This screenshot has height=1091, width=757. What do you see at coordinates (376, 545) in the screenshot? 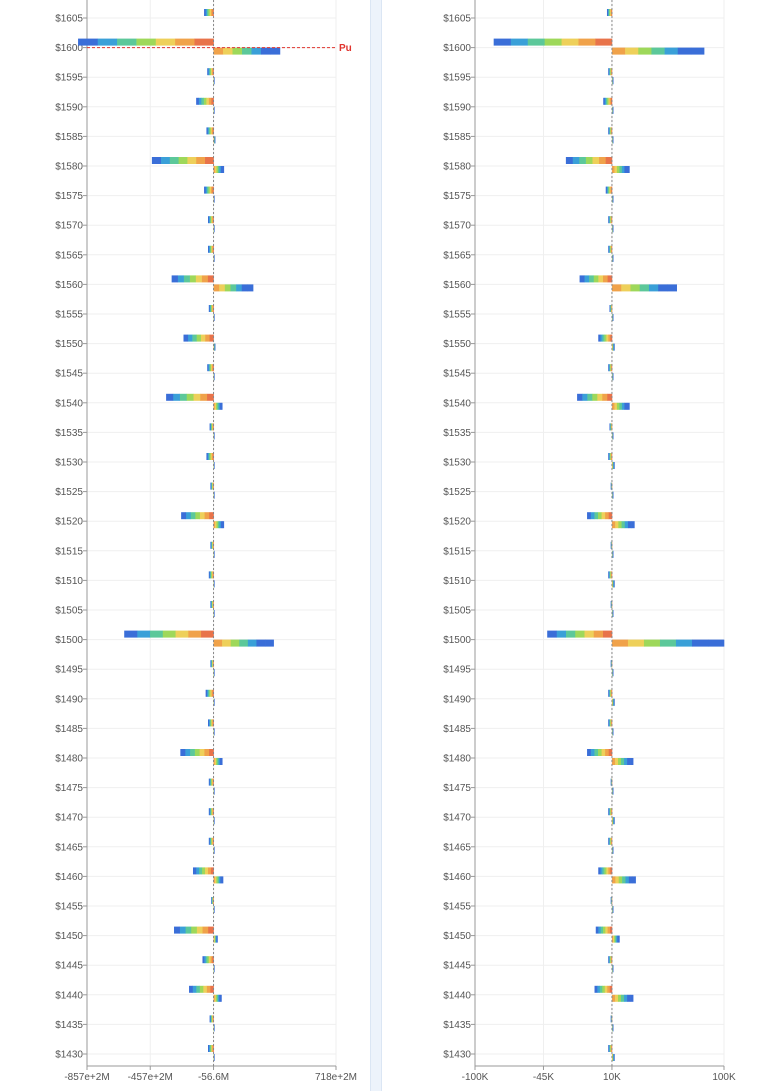
I see `panel-divider` at bounding box center [376, 545].